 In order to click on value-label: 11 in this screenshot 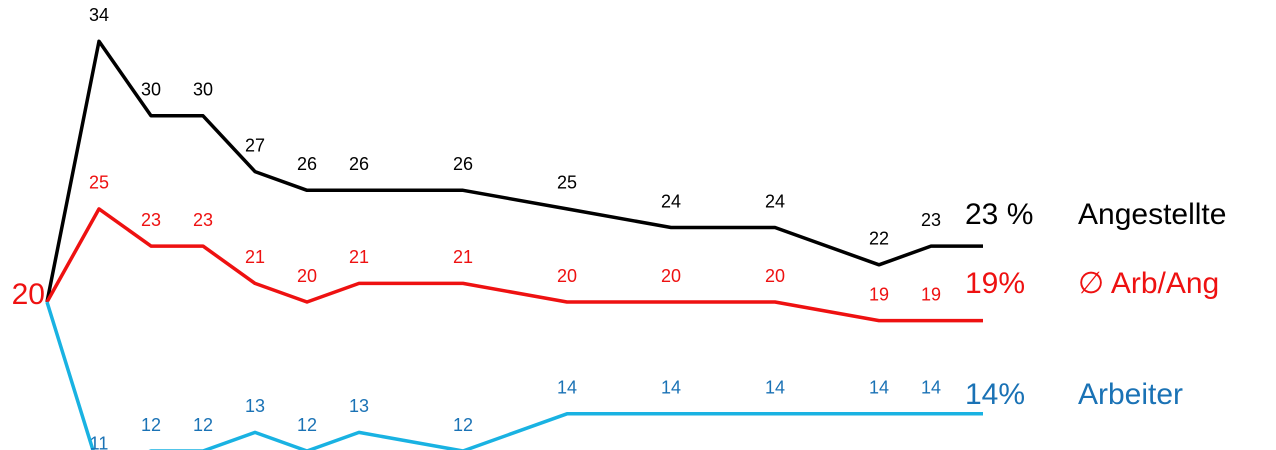, I will do `click(99, 441)`.